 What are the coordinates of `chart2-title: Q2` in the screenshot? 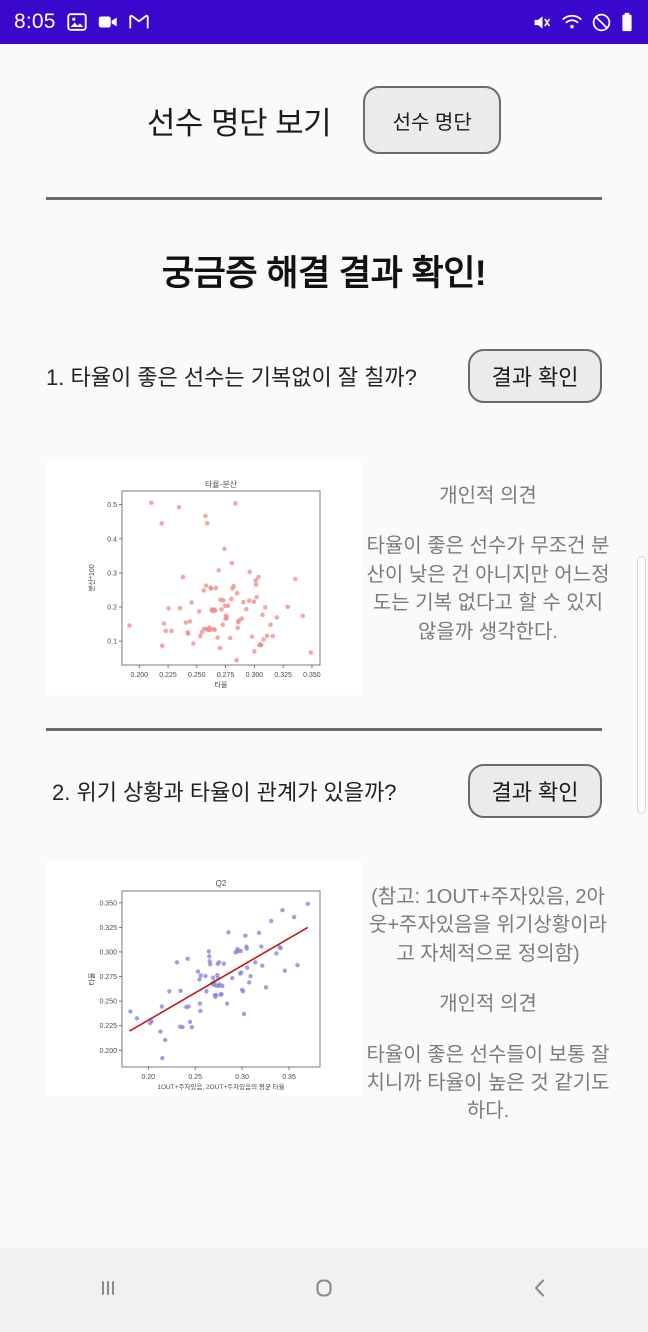 It's located at (221, 883).